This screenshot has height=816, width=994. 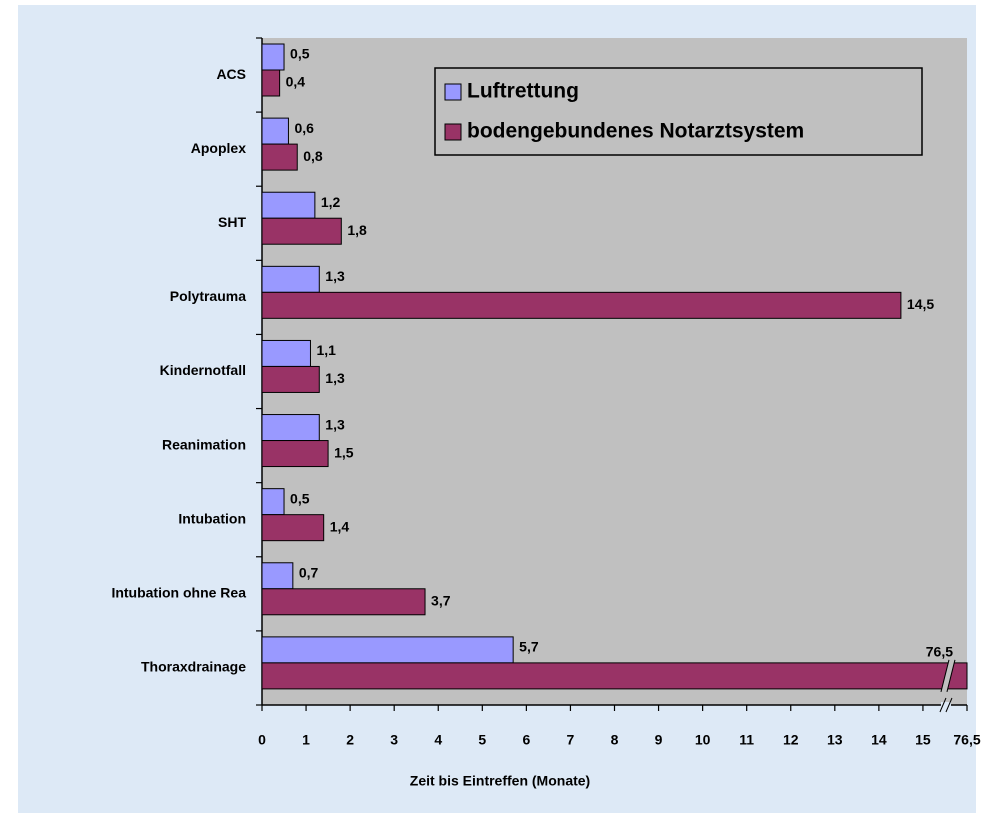 What do you see at coordinates (218, 148) in the screenshot?
I see `y-tick-label: Apoplex` at bounding box center [218, 148].